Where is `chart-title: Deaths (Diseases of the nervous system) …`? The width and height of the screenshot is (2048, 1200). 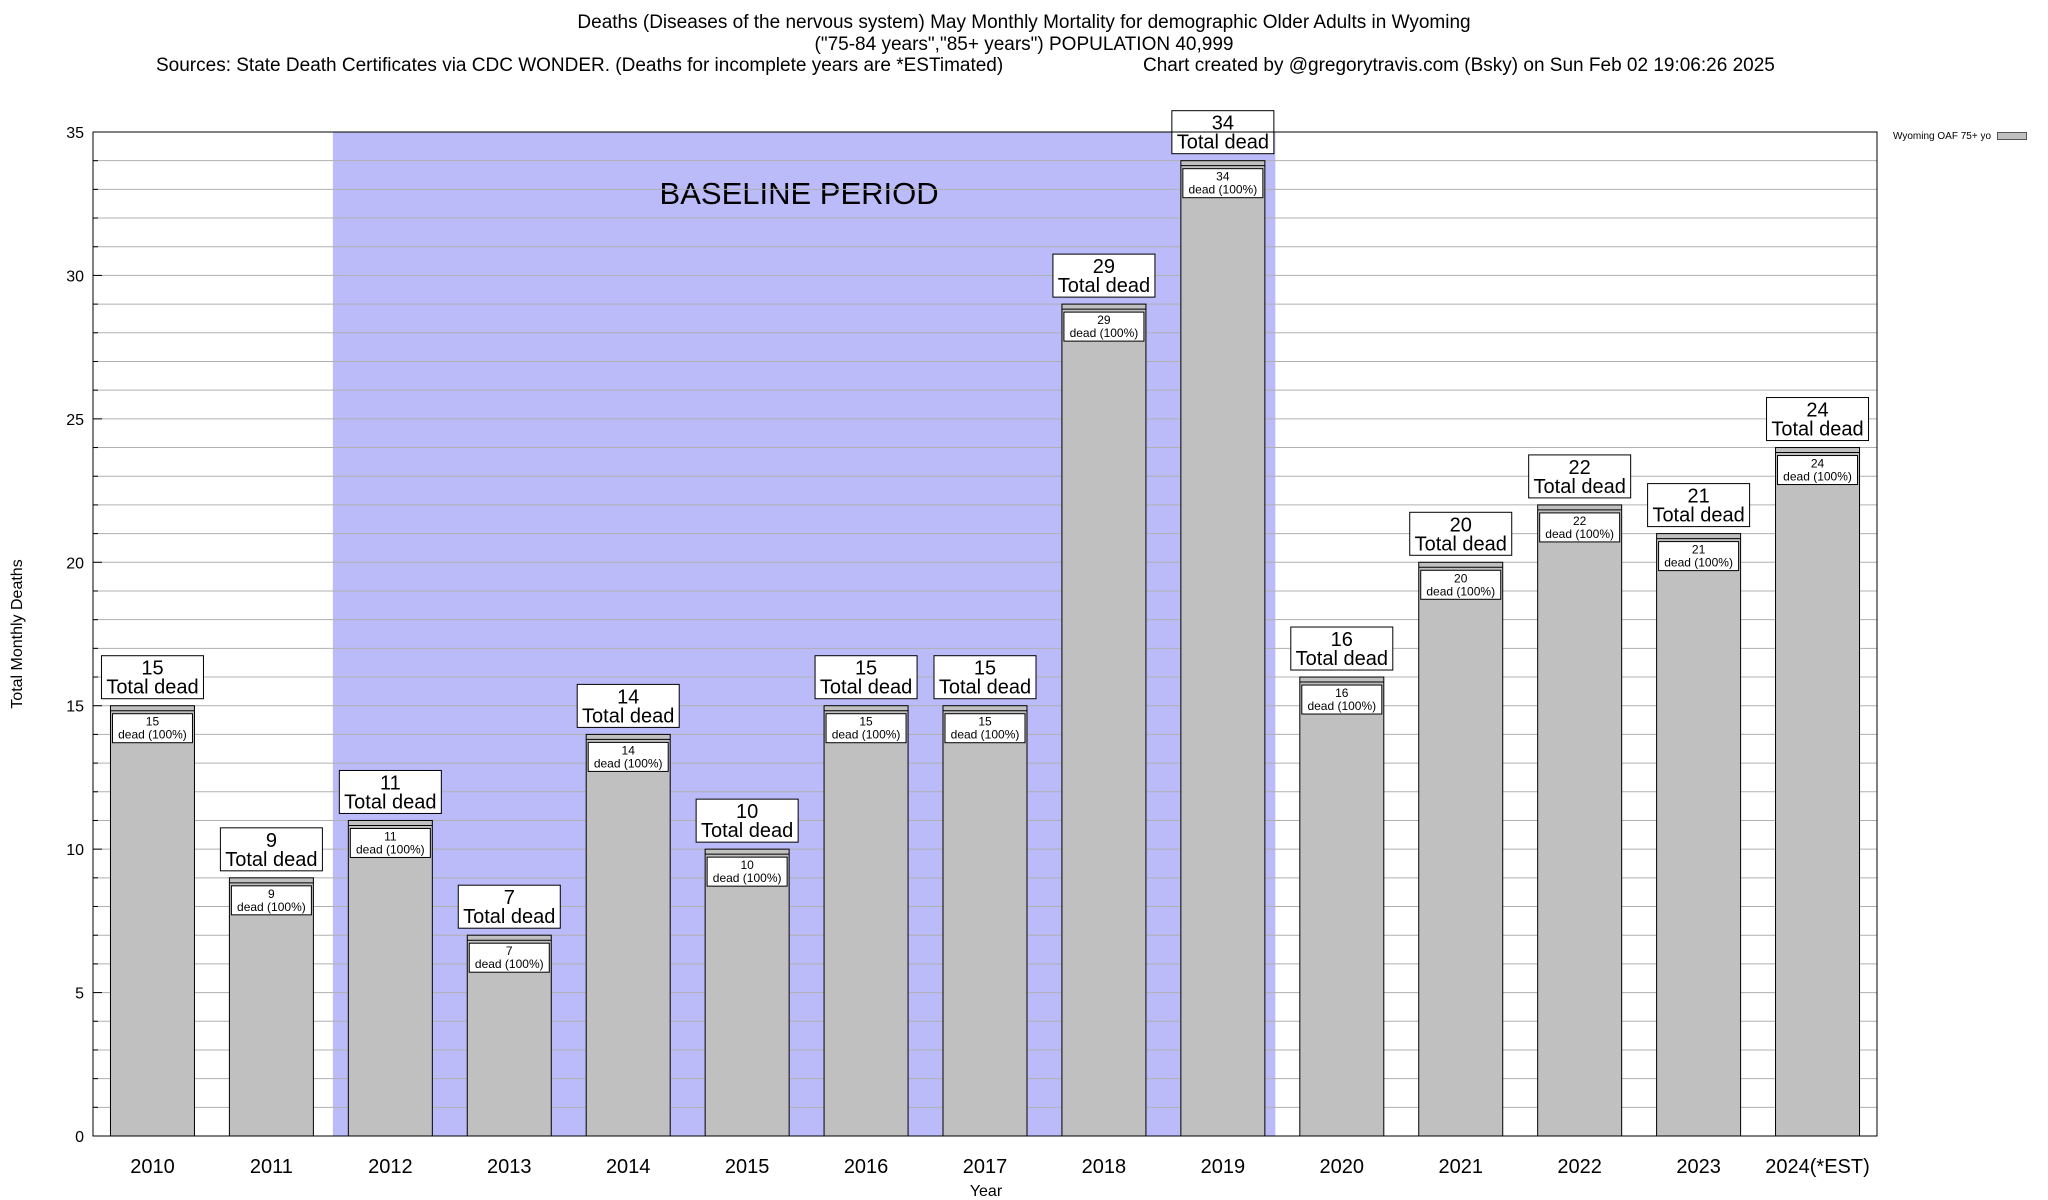
chart-title: Deaths (Diseases of the nervous system) … is located at coordinates (1024, 34).